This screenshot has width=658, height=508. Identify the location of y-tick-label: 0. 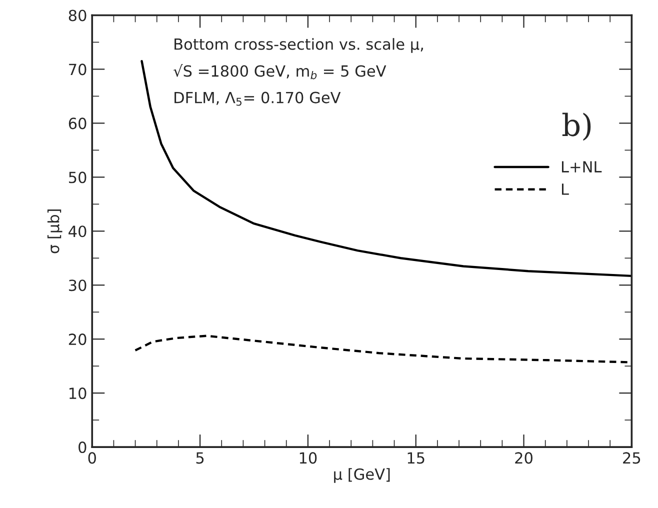
(82, 448).